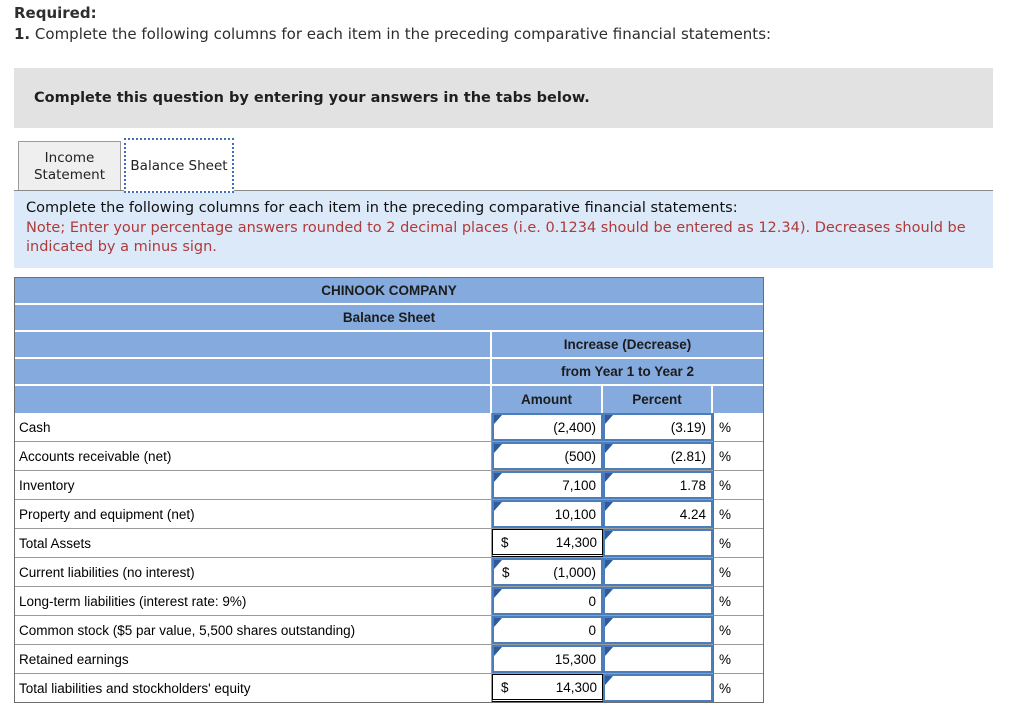  Describe the element at coordinates (580, 456) in the screenshot. I see `amount-value: (500)` at that location.